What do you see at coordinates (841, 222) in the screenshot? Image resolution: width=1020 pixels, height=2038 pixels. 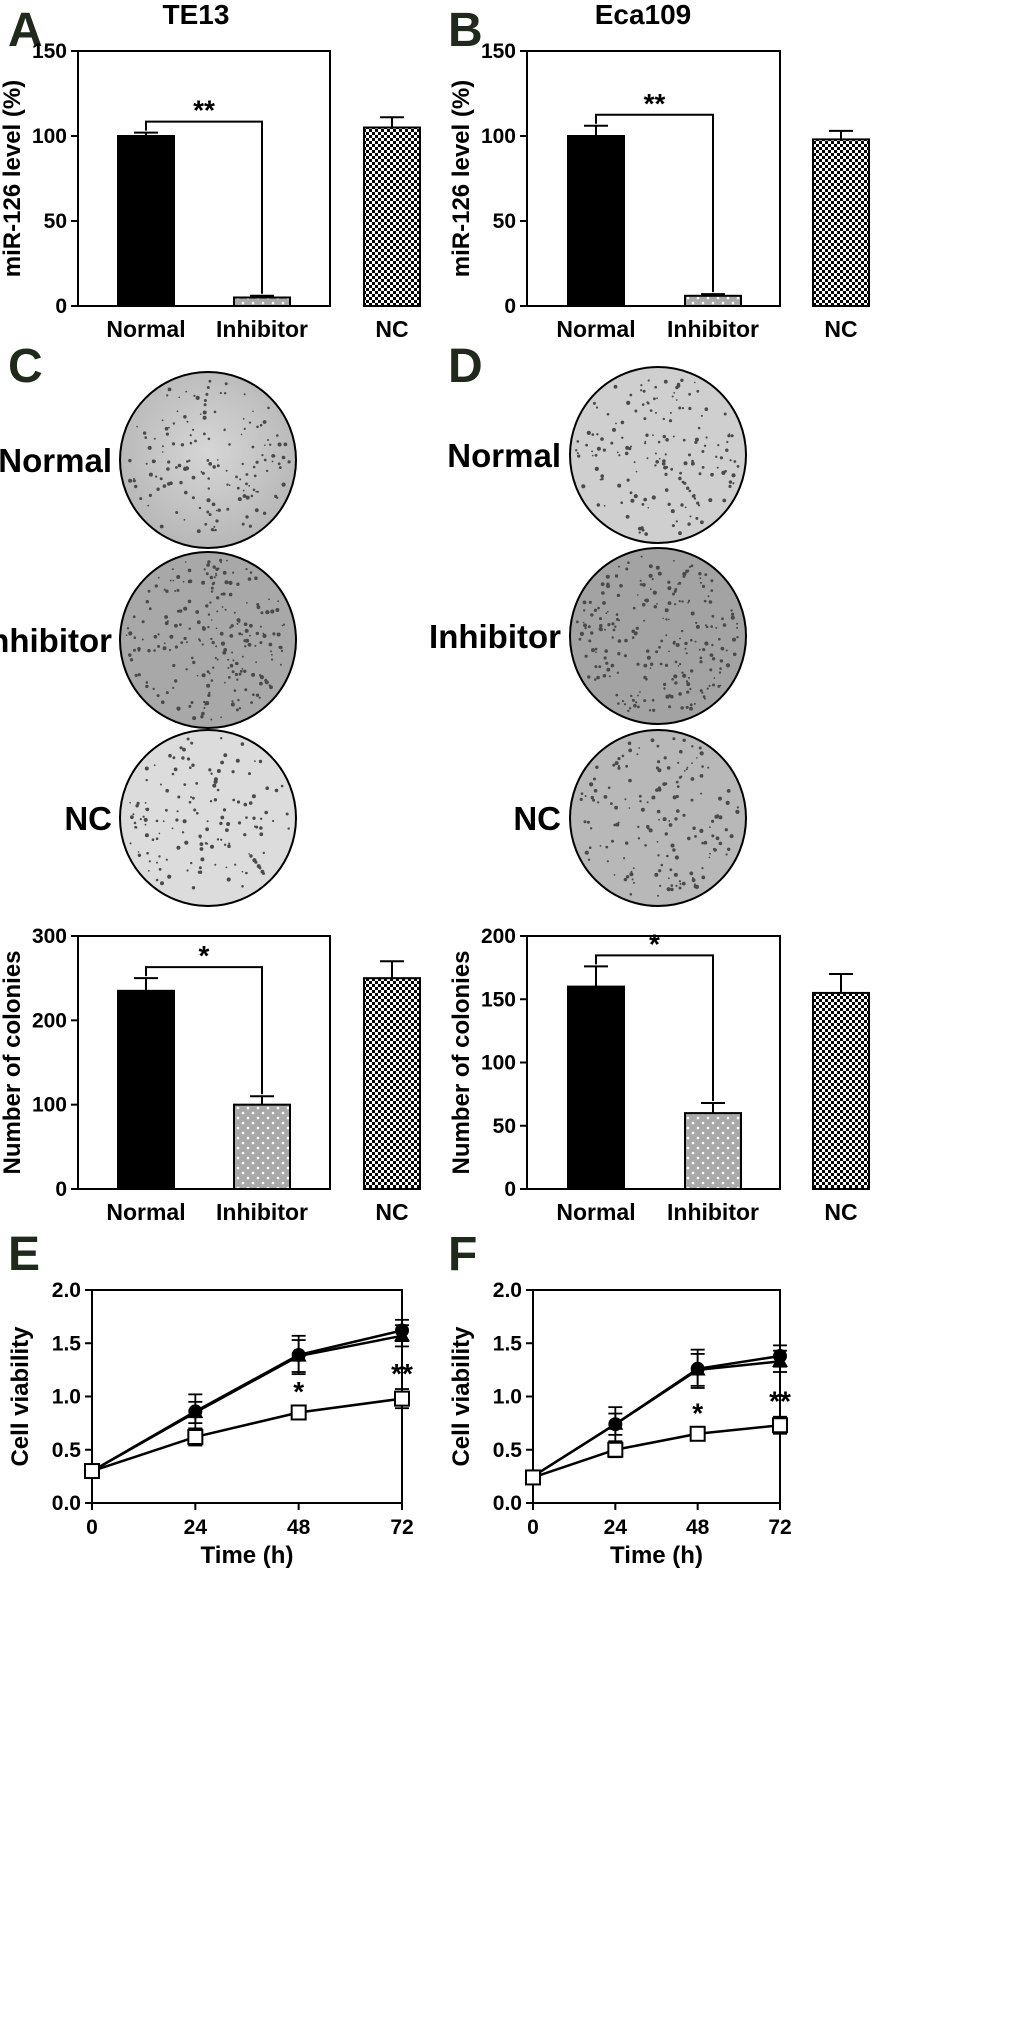 I see `bar-nc-b` at bounding box center [841, 222].